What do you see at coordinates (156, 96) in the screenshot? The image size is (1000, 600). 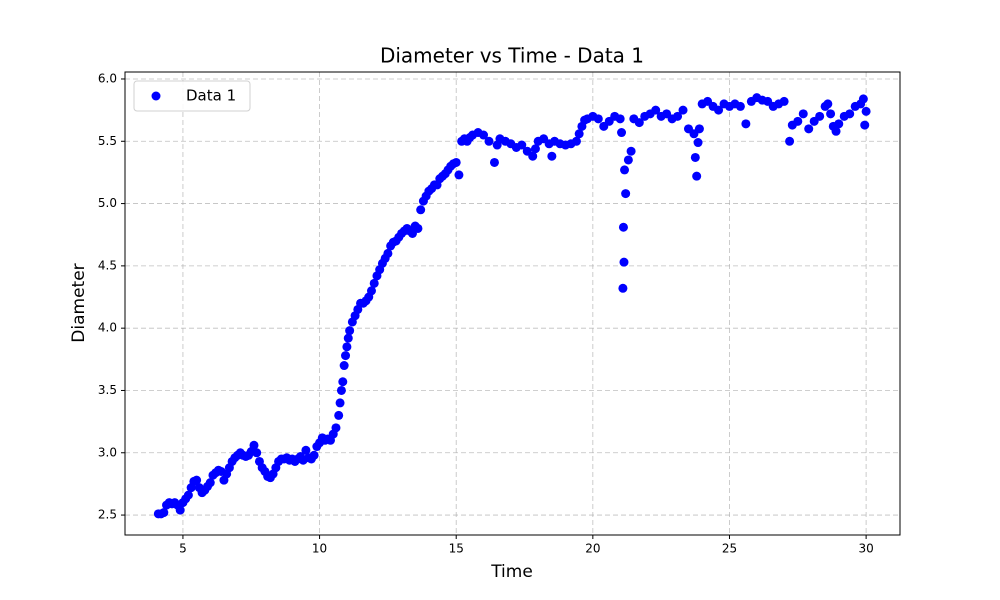 I see `legend-marker` at bounding box center [156, 96].